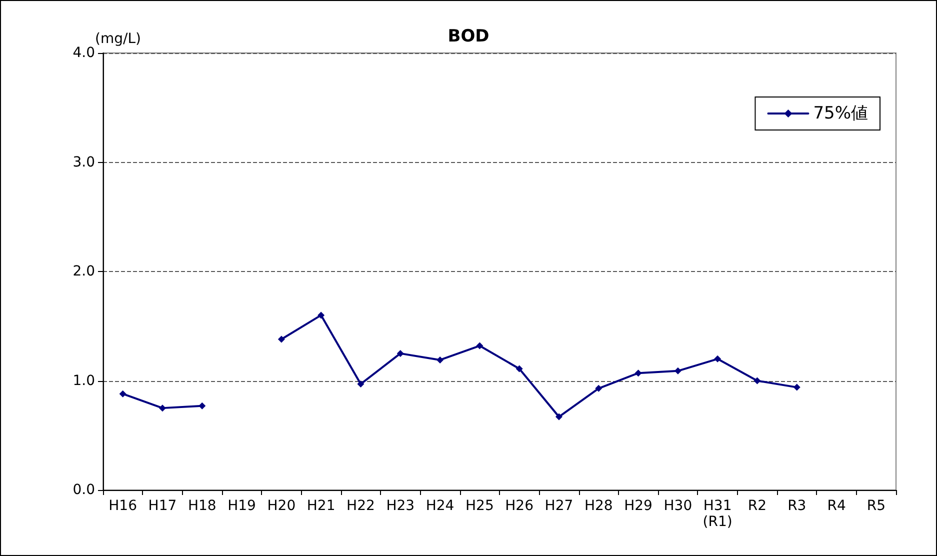 The height and width of the screenshot is (556, 937). Describe the element at coordinates (440, 506) in the screenshot. I see `x-tick-label: H24` at that location.